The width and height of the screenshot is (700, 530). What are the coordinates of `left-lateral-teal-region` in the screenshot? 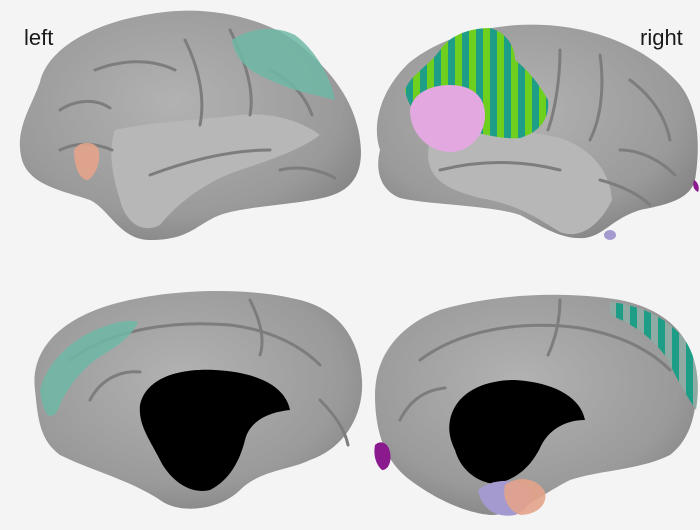 It's located at (283, 64).